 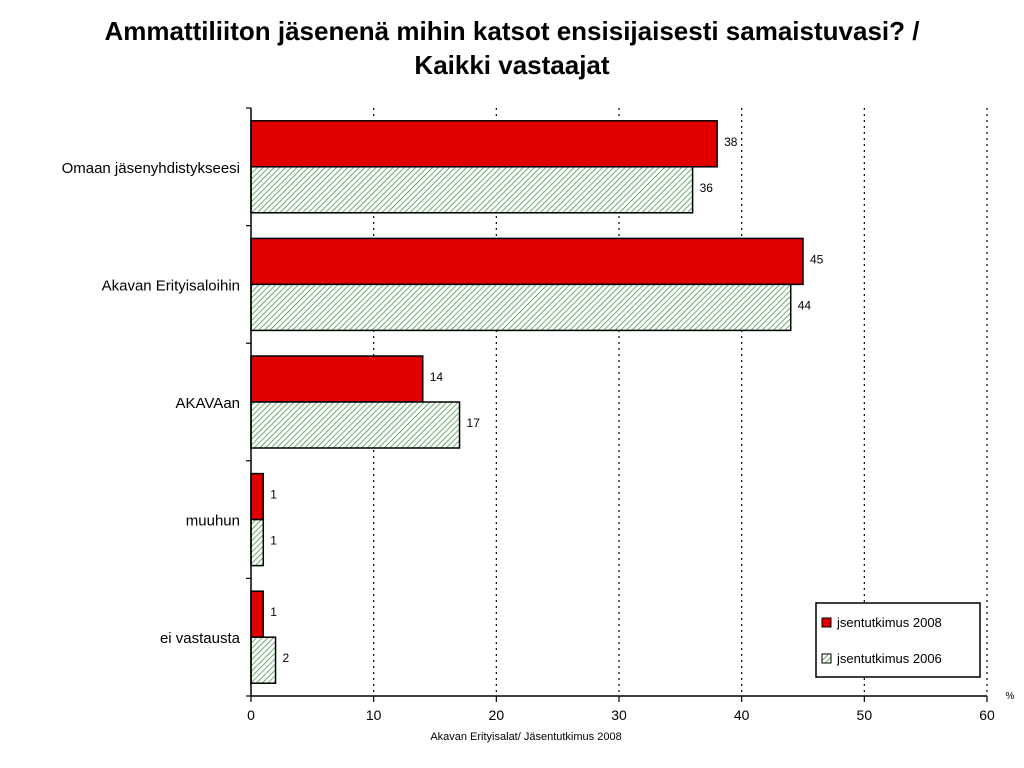 What do you see at coordinates (497, 715) in the screenshot?
I see `x-tick-label-20: 20` at bounding box center [497, 715].